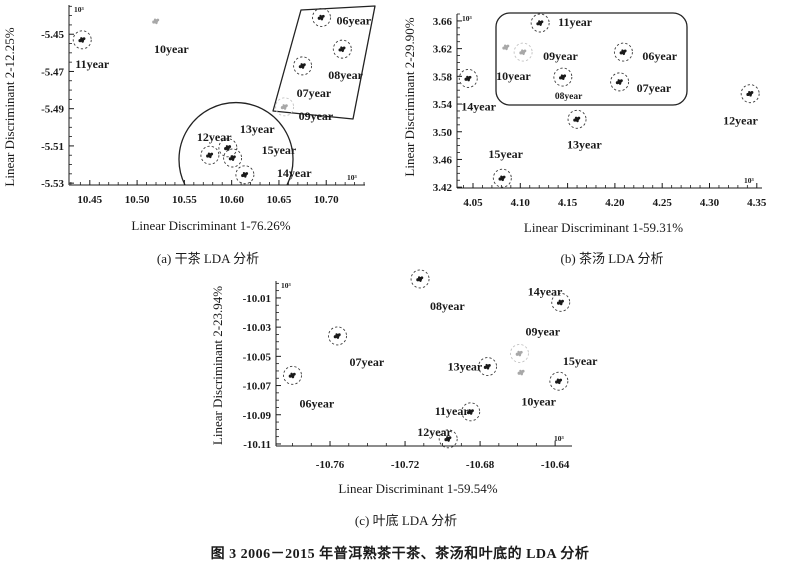 The height and width of the screenshot is (570, 800). I want to click on x-axis-title: Linear Discriminant 1-59.54%, so click(417, 488).